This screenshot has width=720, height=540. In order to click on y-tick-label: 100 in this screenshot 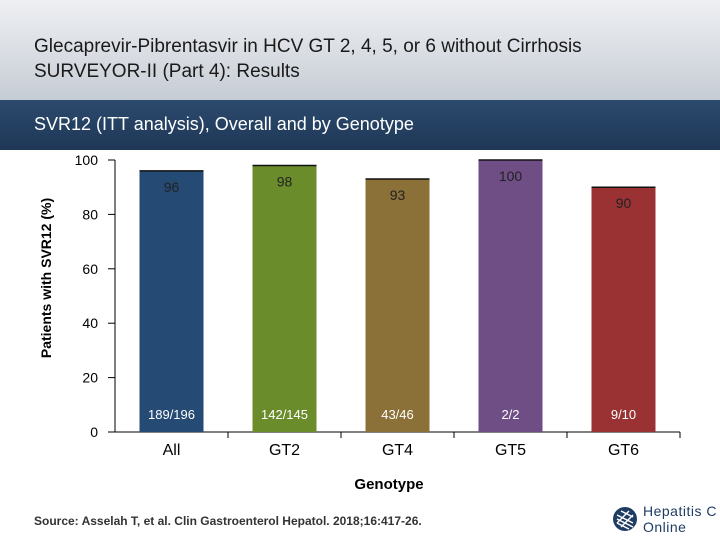, I will do `click(87, 160)`.